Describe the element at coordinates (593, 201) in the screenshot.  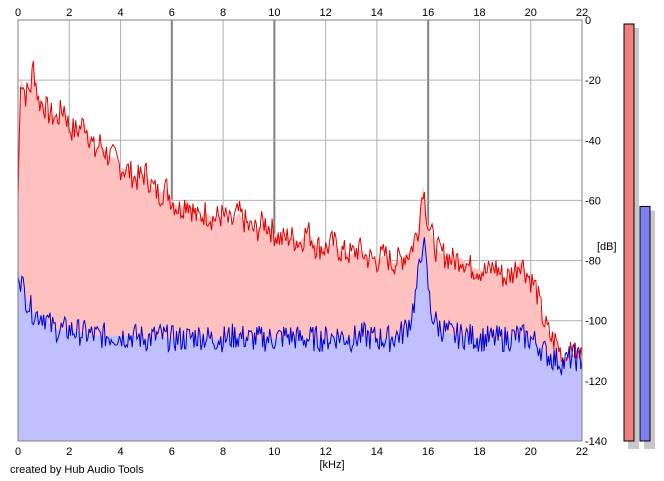
I see `y-tick-label: -60` at that location.